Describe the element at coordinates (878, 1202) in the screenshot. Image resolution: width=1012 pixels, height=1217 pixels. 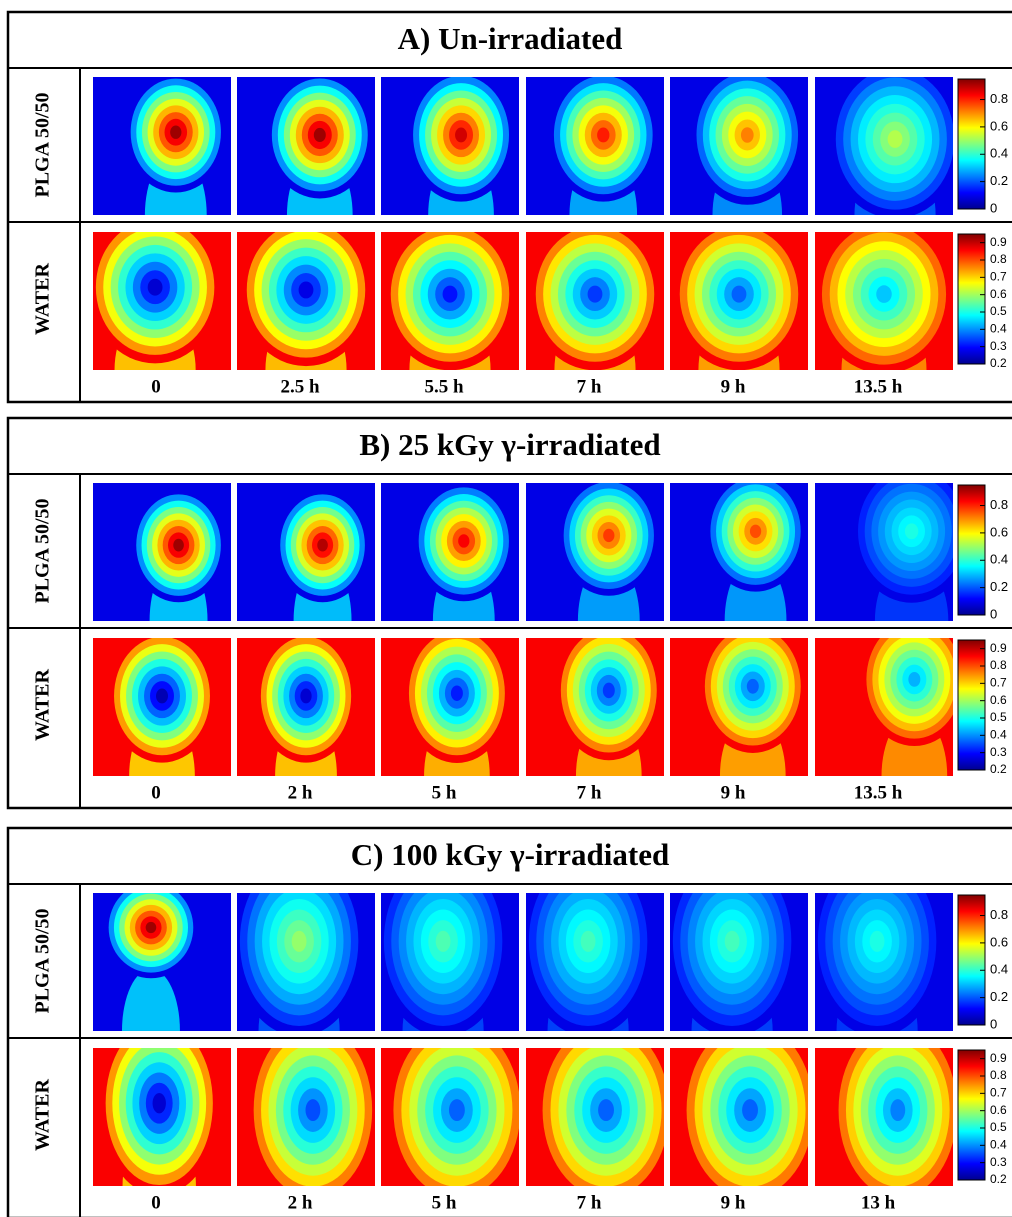
I see `time-label: 13 h` at that location.